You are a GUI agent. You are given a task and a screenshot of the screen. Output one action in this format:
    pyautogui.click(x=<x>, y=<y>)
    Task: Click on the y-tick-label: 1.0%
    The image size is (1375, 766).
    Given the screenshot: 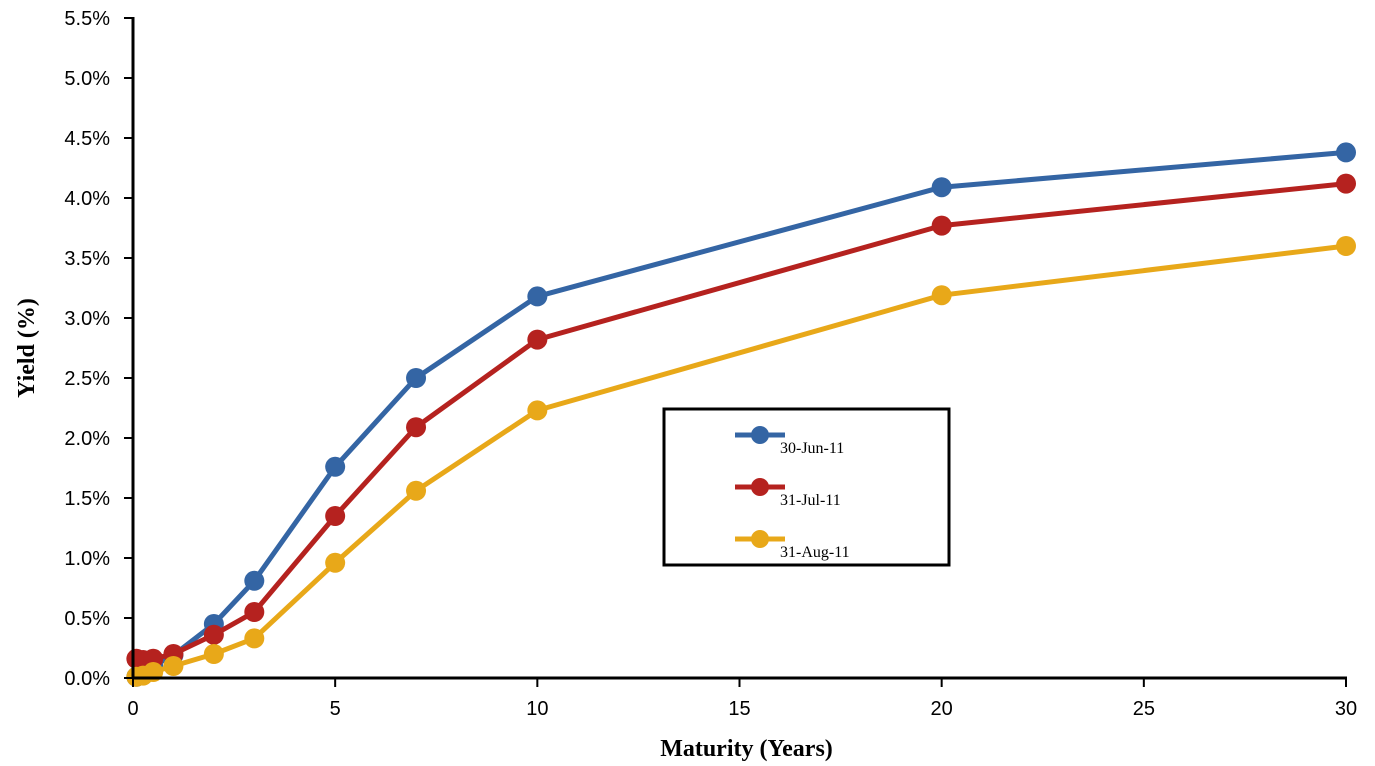 What is the action you would take?
    pyautogui.click(x=87, y=559)
    